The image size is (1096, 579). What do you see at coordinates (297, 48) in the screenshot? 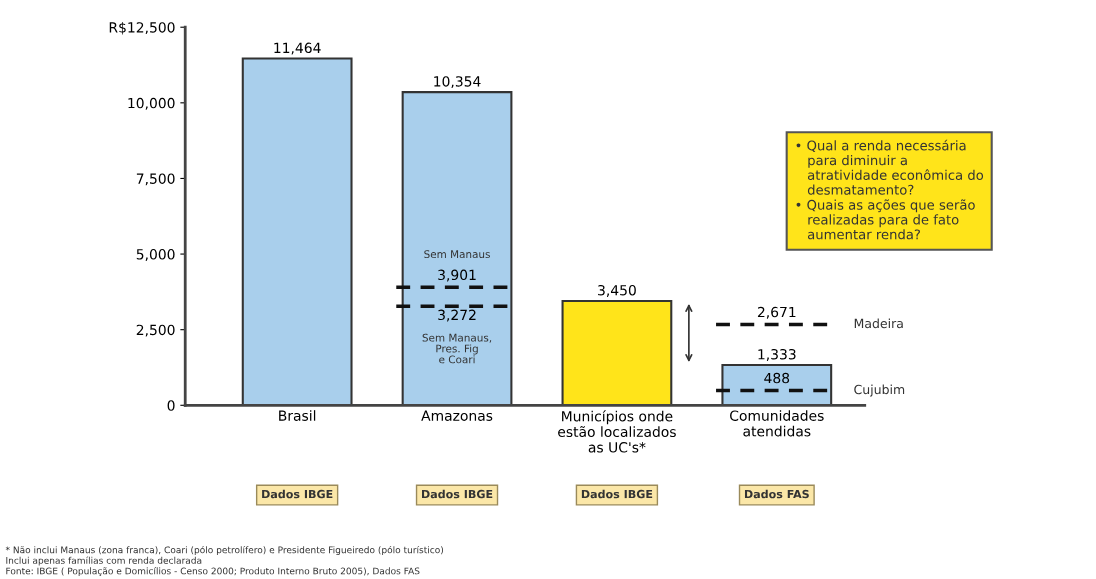
I see `data-label: 11,464` at bounding box center [297, 48].